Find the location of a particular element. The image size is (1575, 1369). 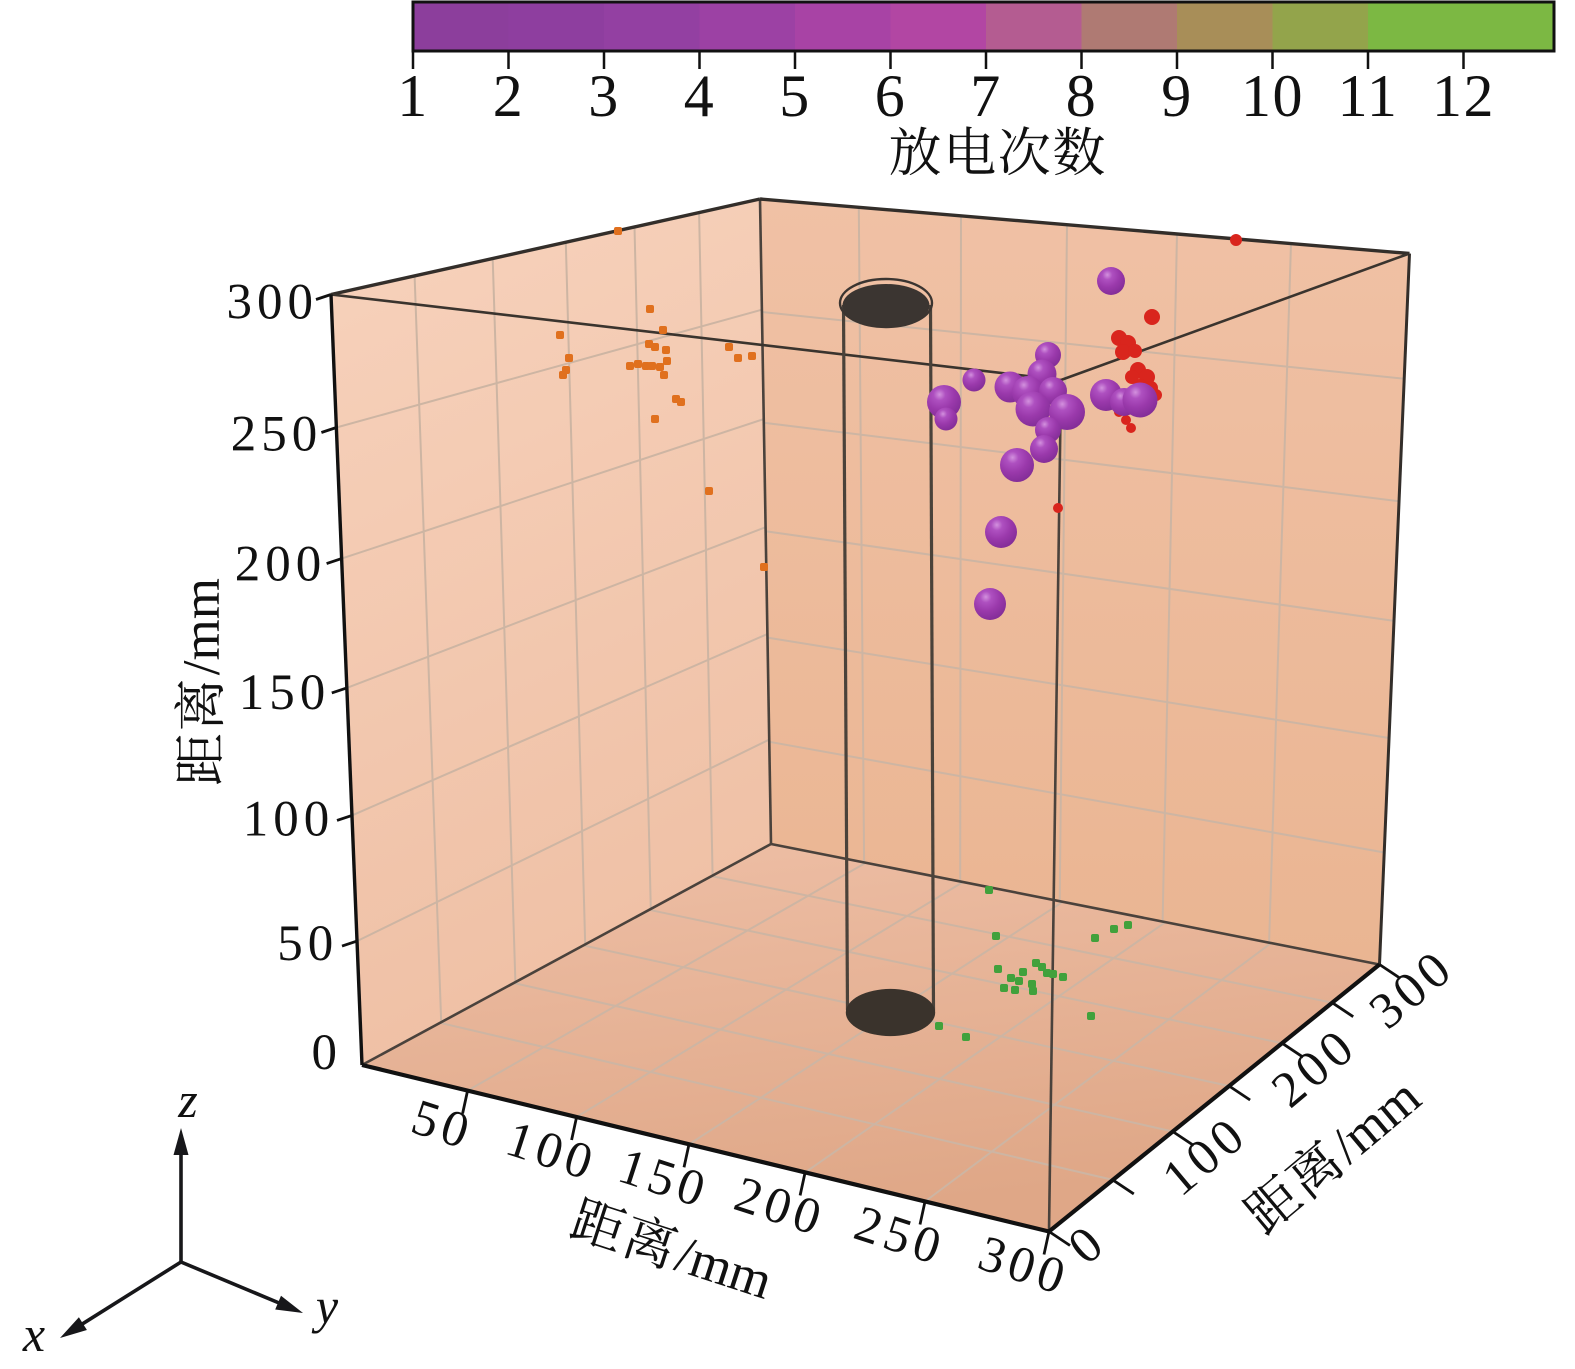

svg-text: 8 is located at coordinates (1082, 96).